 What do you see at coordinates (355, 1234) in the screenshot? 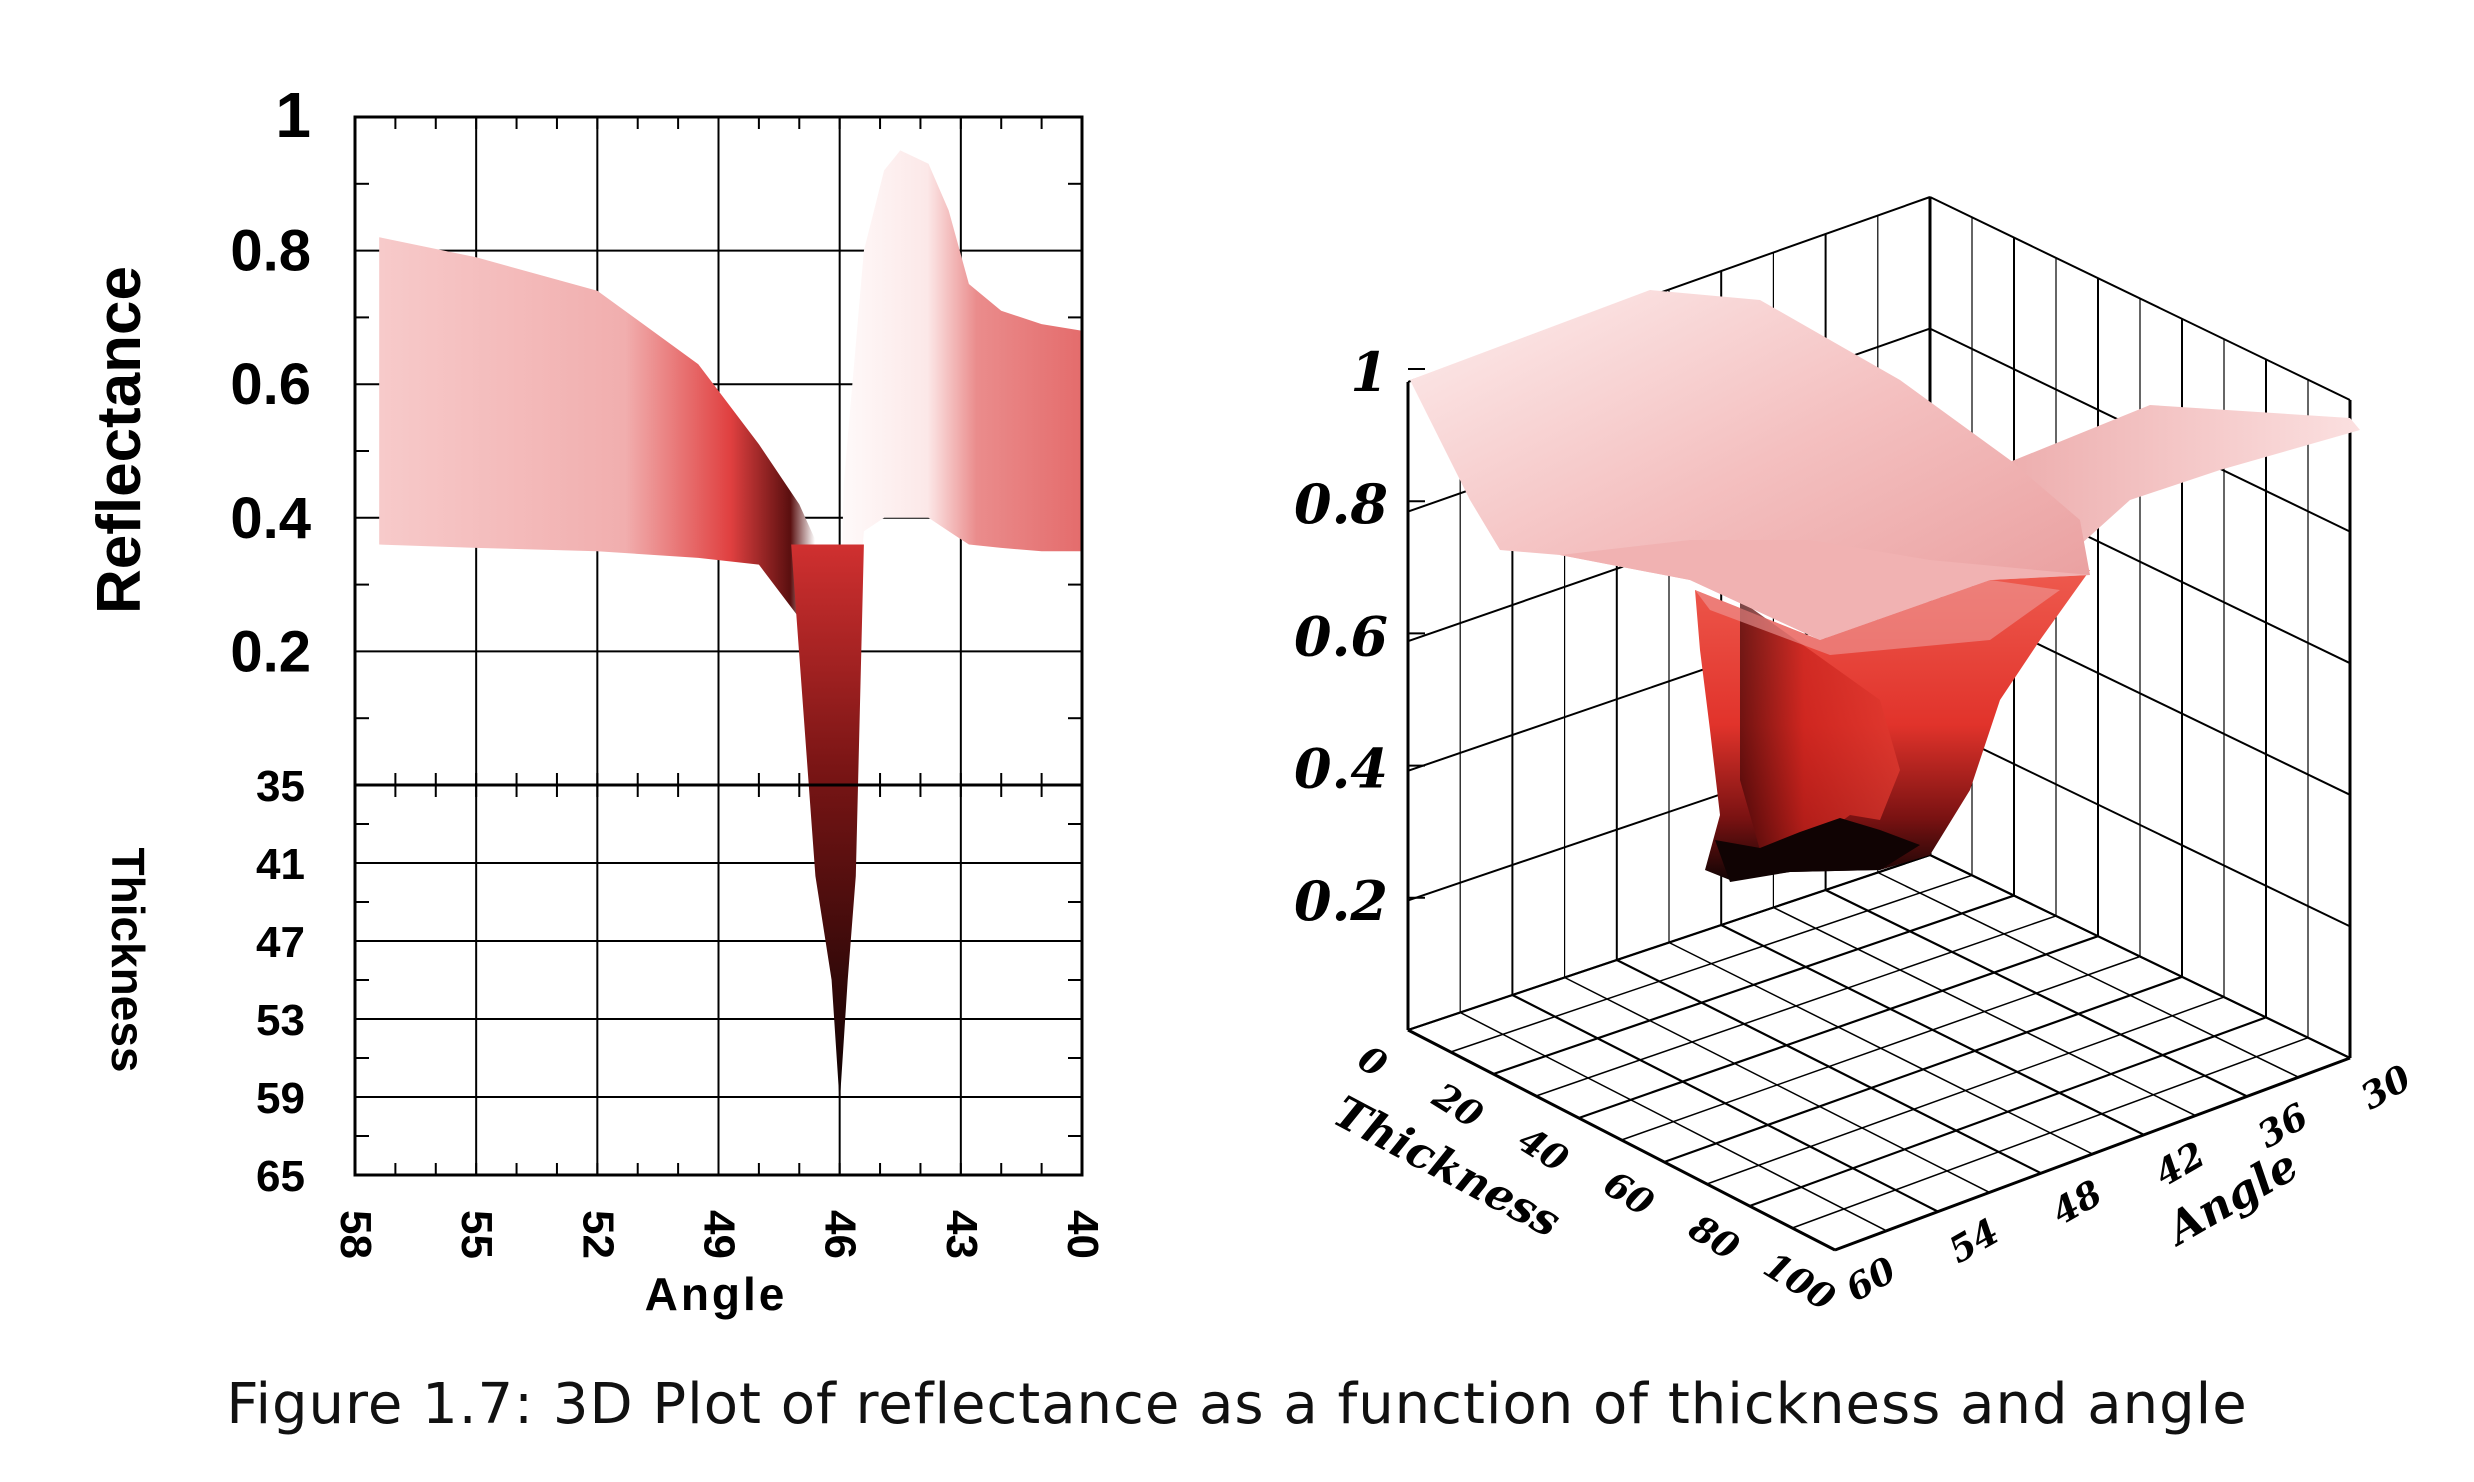
I see `angle-tick-label: 58` at bounding box center [355, 1234].